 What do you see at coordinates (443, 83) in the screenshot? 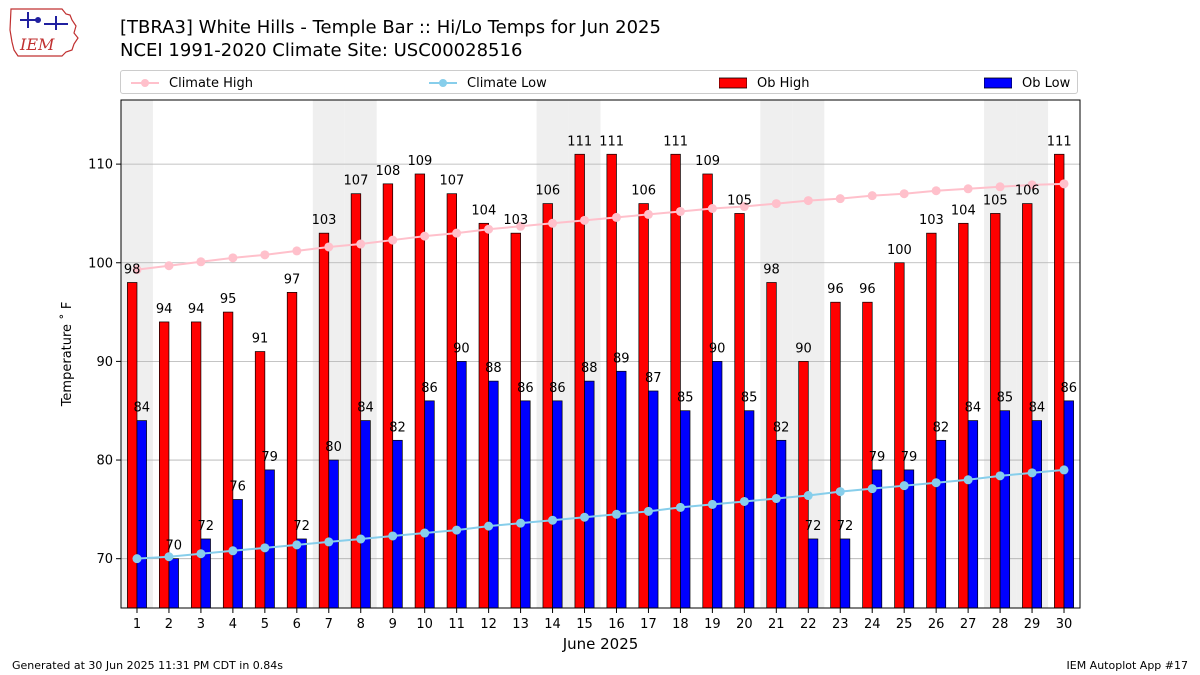
I see `legend-swatch-climate-low` at bounding box center [443, 83].